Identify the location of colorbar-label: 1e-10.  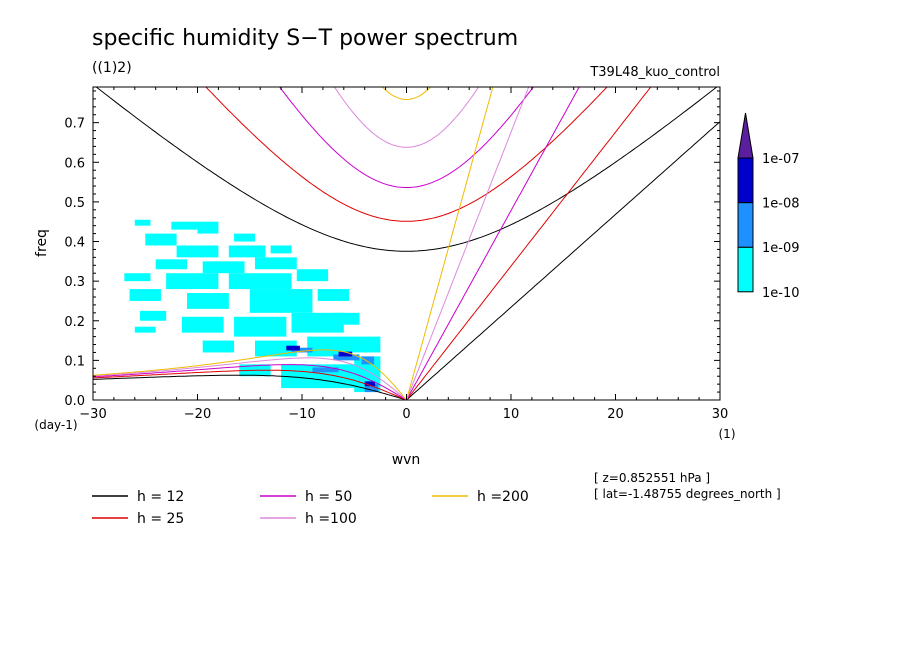
(781, 293).